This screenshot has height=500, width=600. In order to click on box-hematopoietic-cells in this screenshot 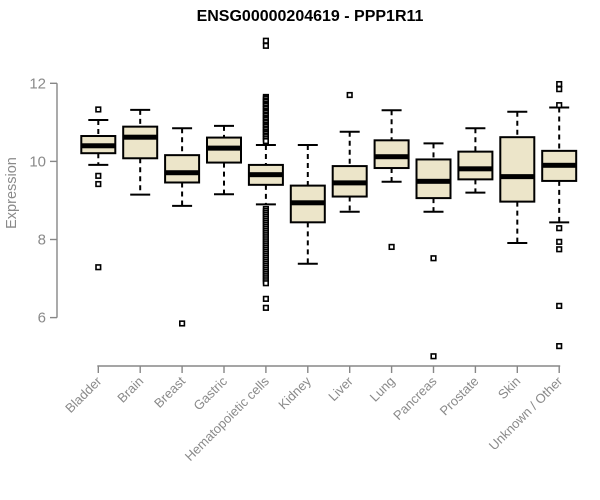, I will do `click(265, 174)`.